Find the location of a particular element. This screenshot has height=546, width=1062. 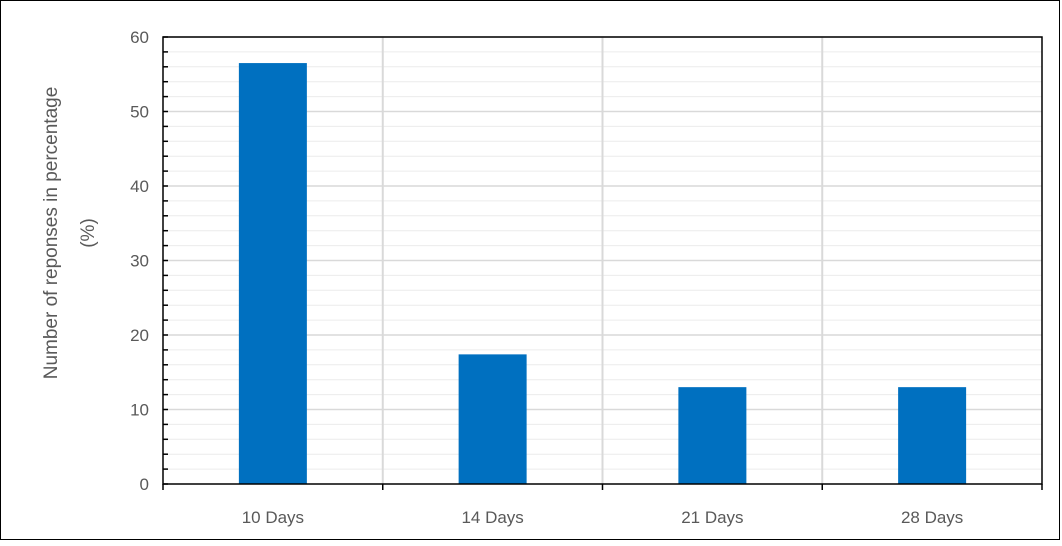

bar-14-days is located at coordinates (492, 419).